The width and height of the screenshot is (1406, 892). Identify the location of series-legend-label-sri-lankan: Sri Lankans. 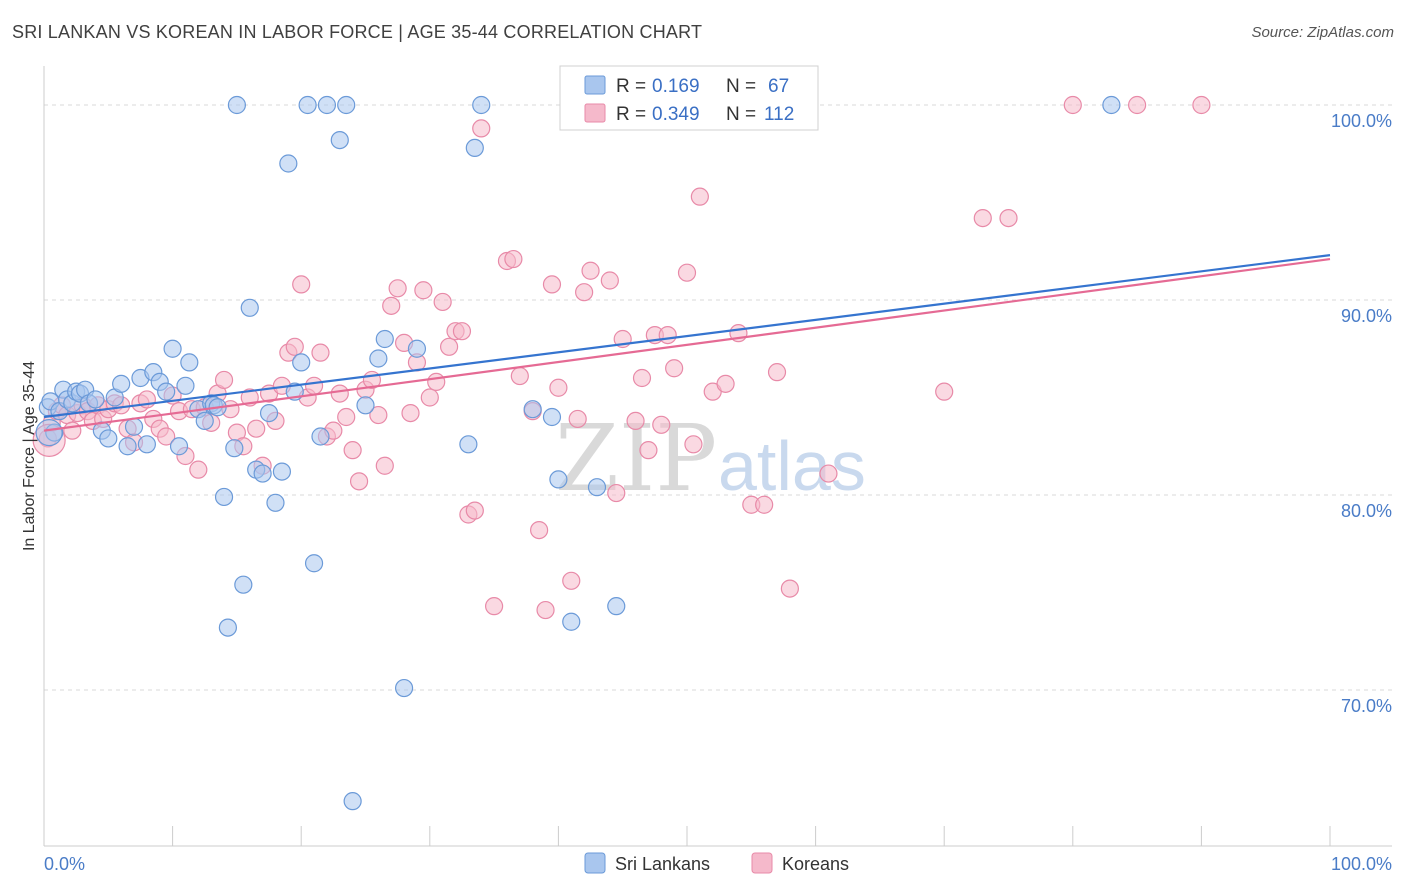
(662, 864).